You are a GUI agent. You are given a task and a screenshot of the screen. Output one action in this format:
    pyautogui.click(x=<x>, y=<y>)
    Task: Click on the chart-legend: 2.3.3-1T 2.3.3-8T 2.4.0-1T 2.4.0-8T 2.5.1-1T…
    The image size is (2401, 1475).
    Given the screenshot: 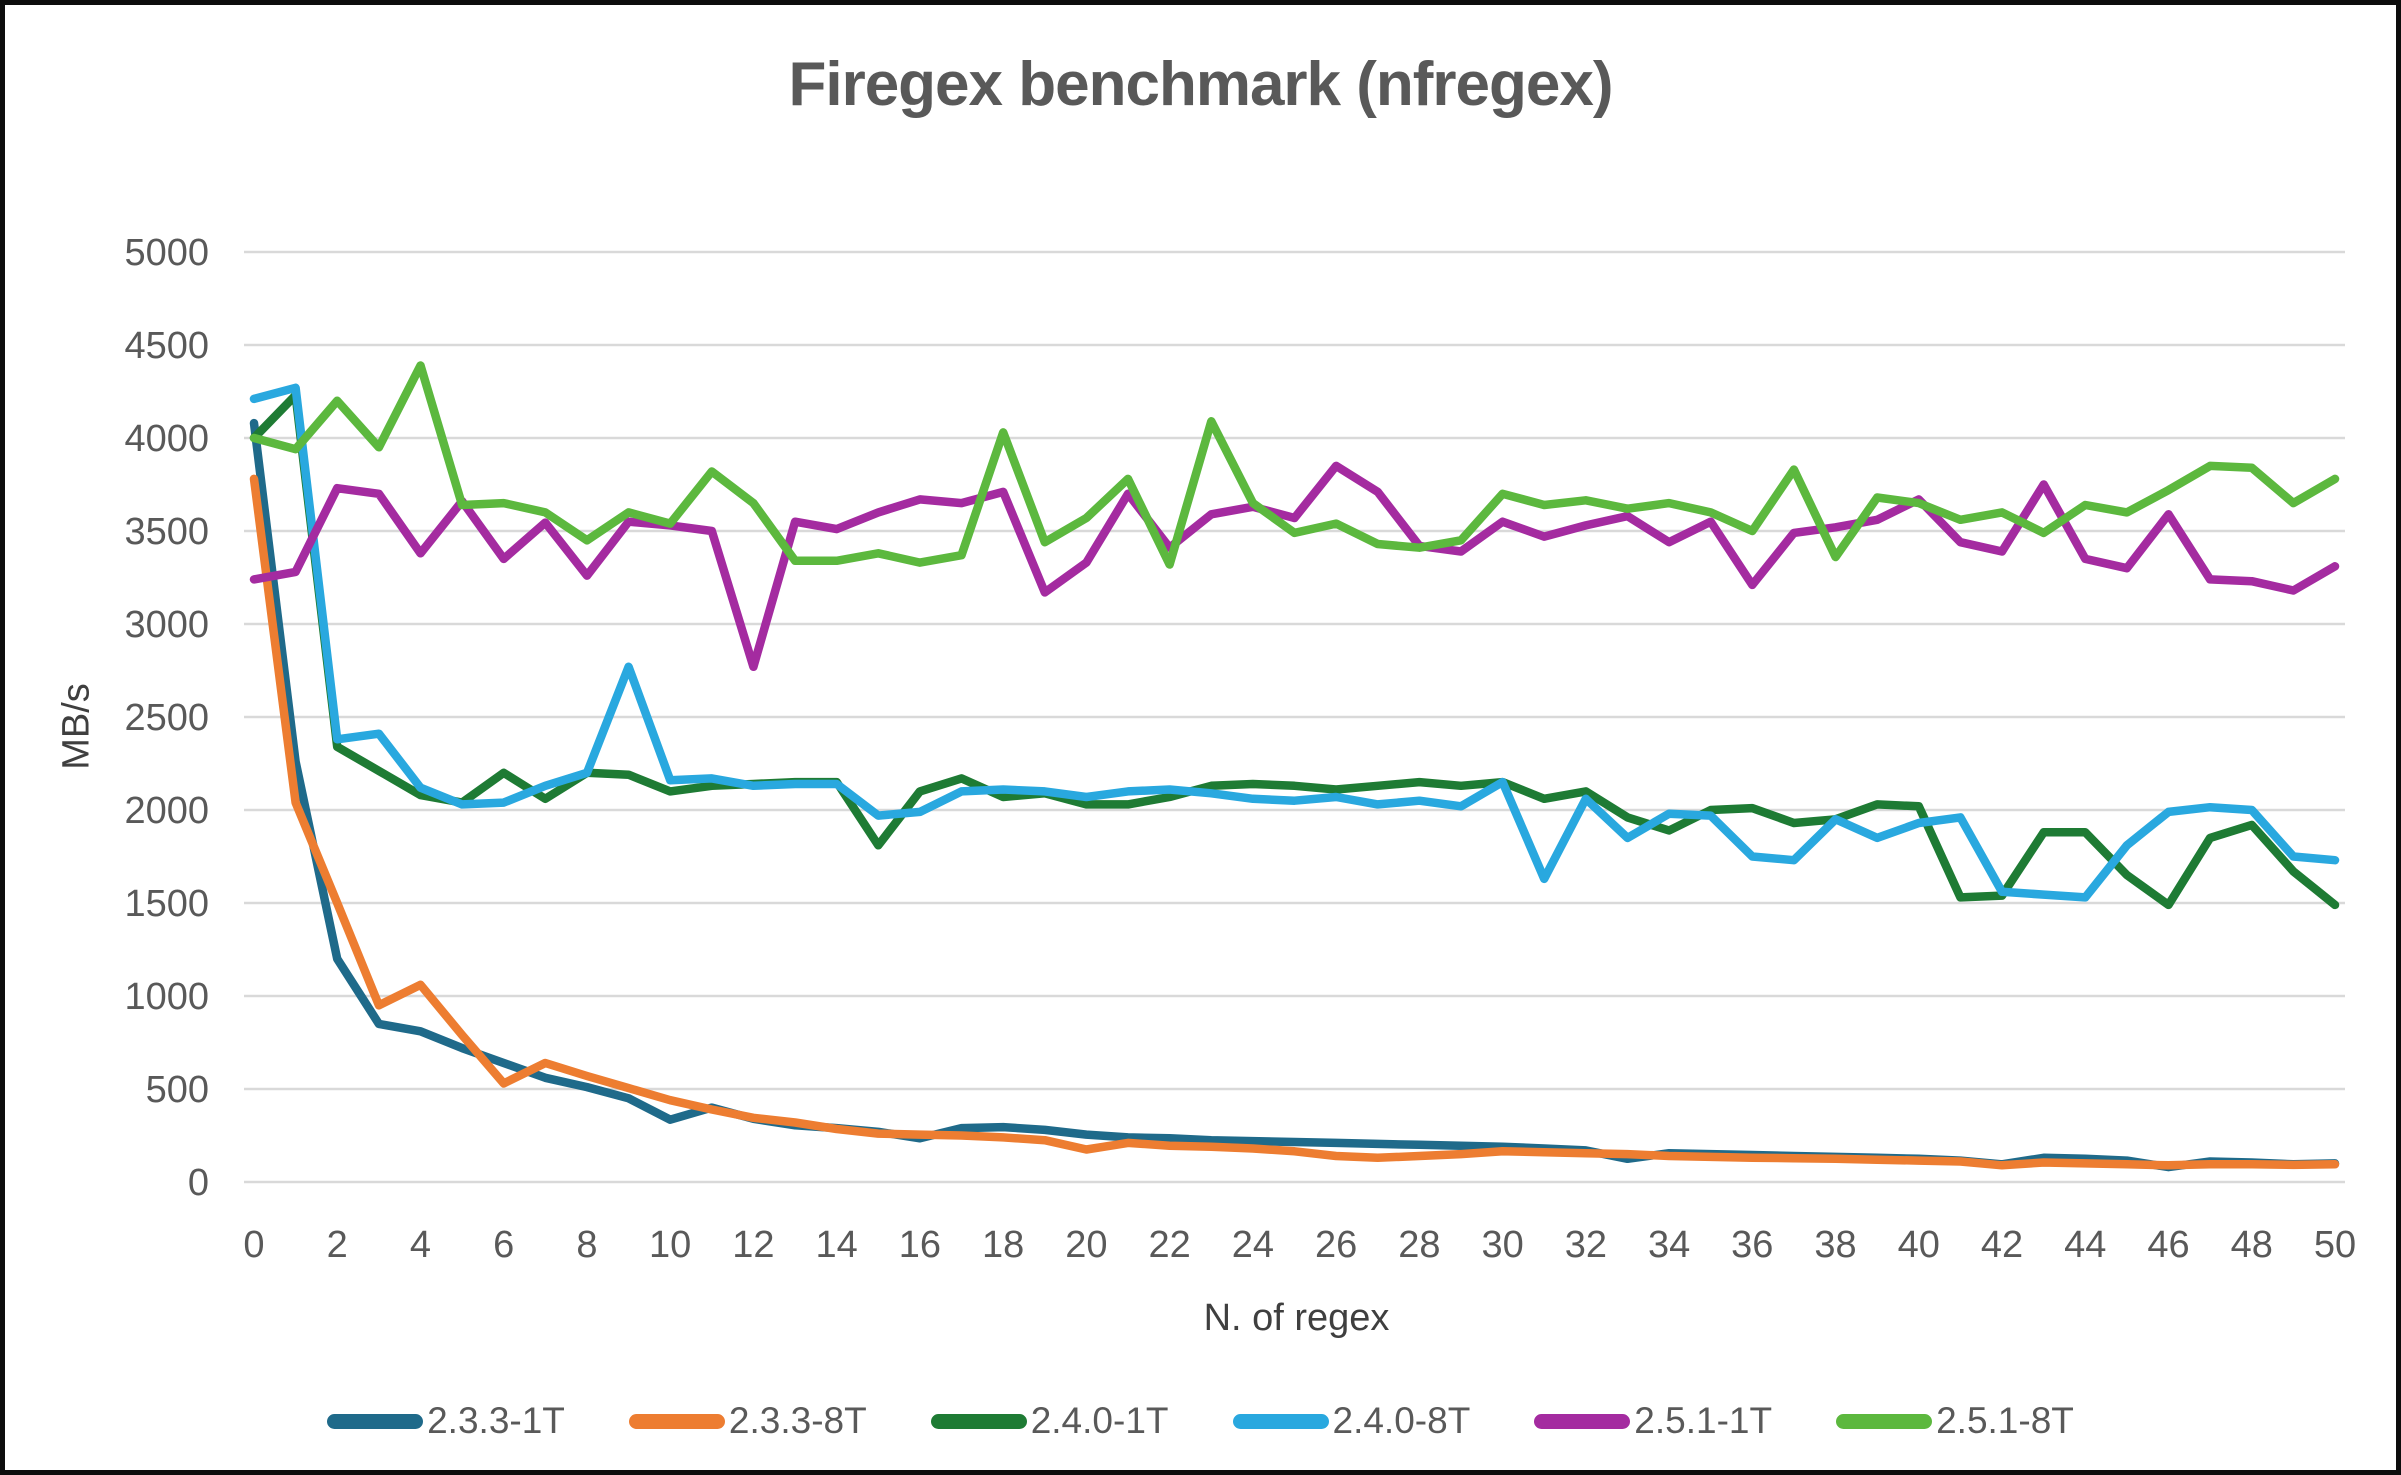 What is the action you would take?
    pyautogui.click(x=1200, y=1421)
    